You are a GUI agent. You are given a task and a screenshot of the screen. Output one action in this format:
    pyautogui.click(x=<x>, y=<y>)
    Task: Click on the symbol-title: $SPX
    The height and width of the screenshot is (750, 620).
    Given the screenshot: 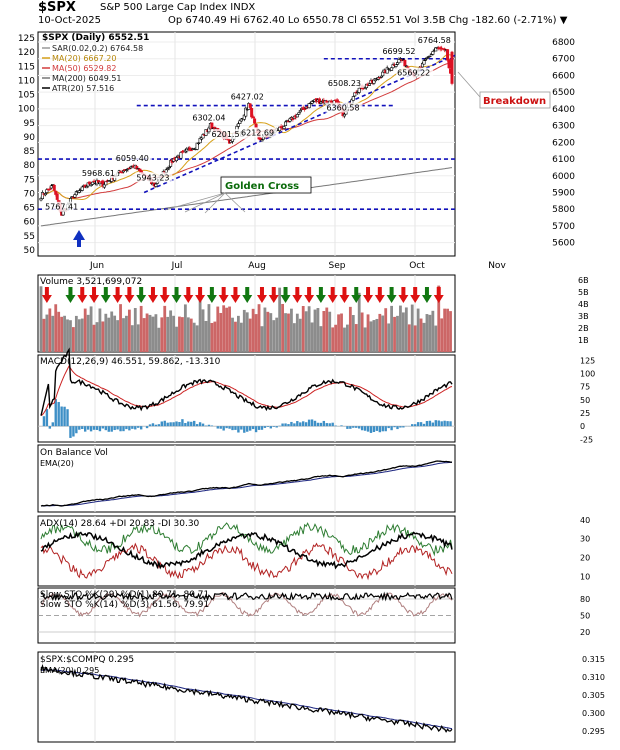 What is the action you would take?
    pyautogui.click(x=57, y=7)
    